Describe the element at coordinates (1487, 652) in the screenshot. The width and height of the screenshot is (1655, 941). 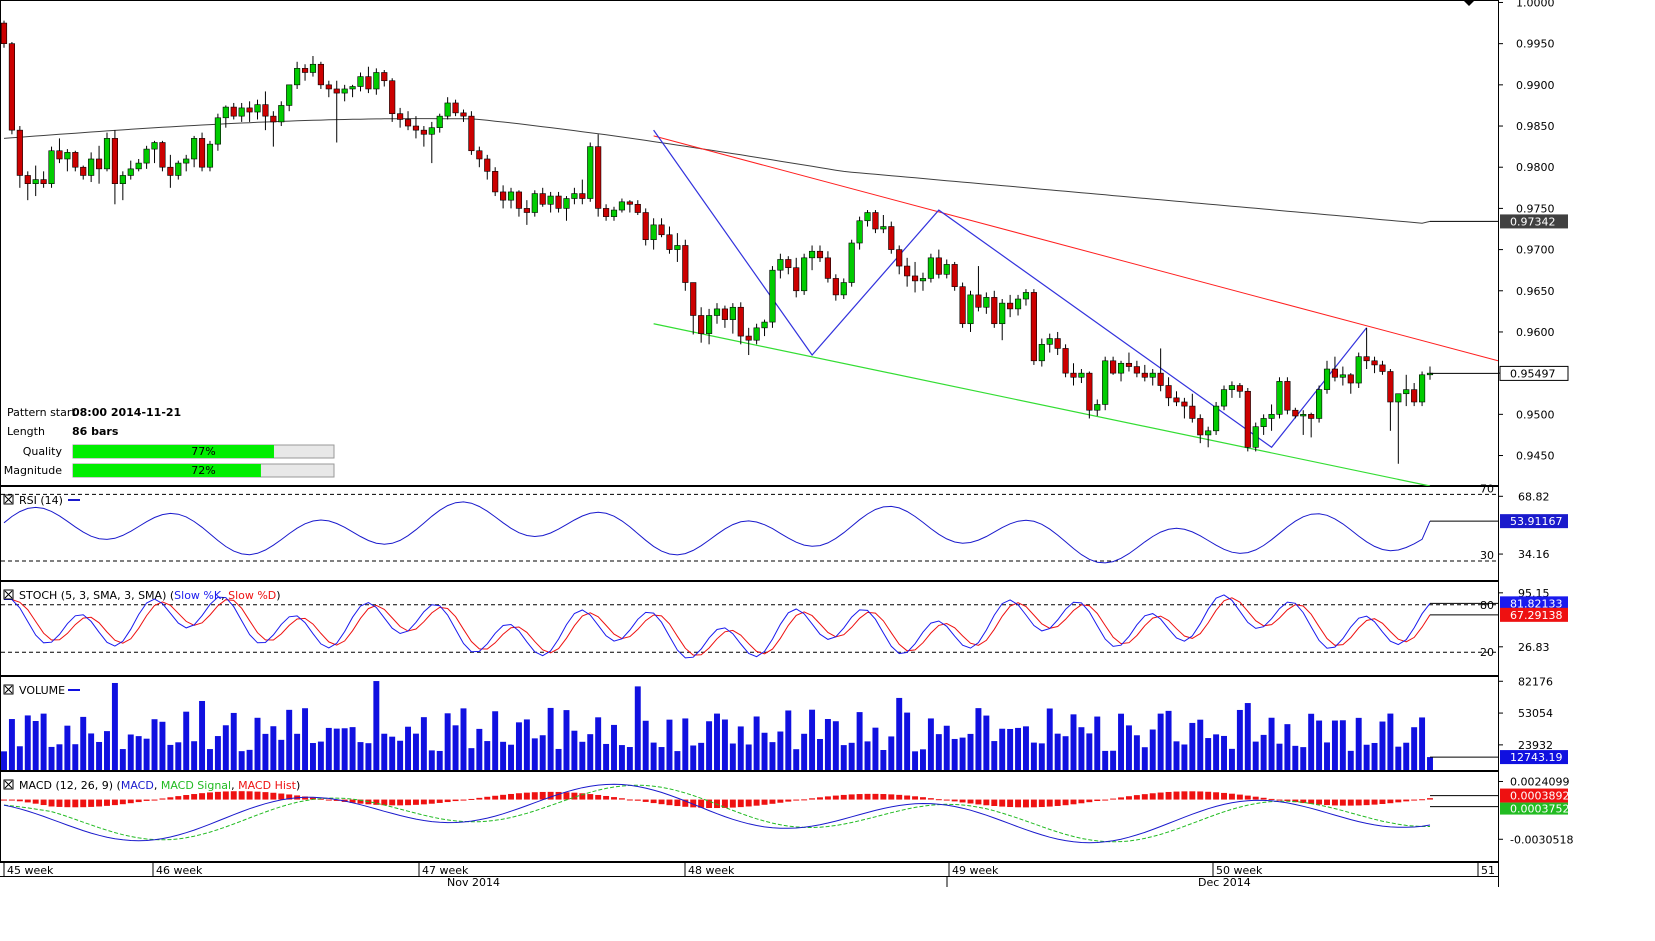
I see `stoch-level-label: 20` at that location.